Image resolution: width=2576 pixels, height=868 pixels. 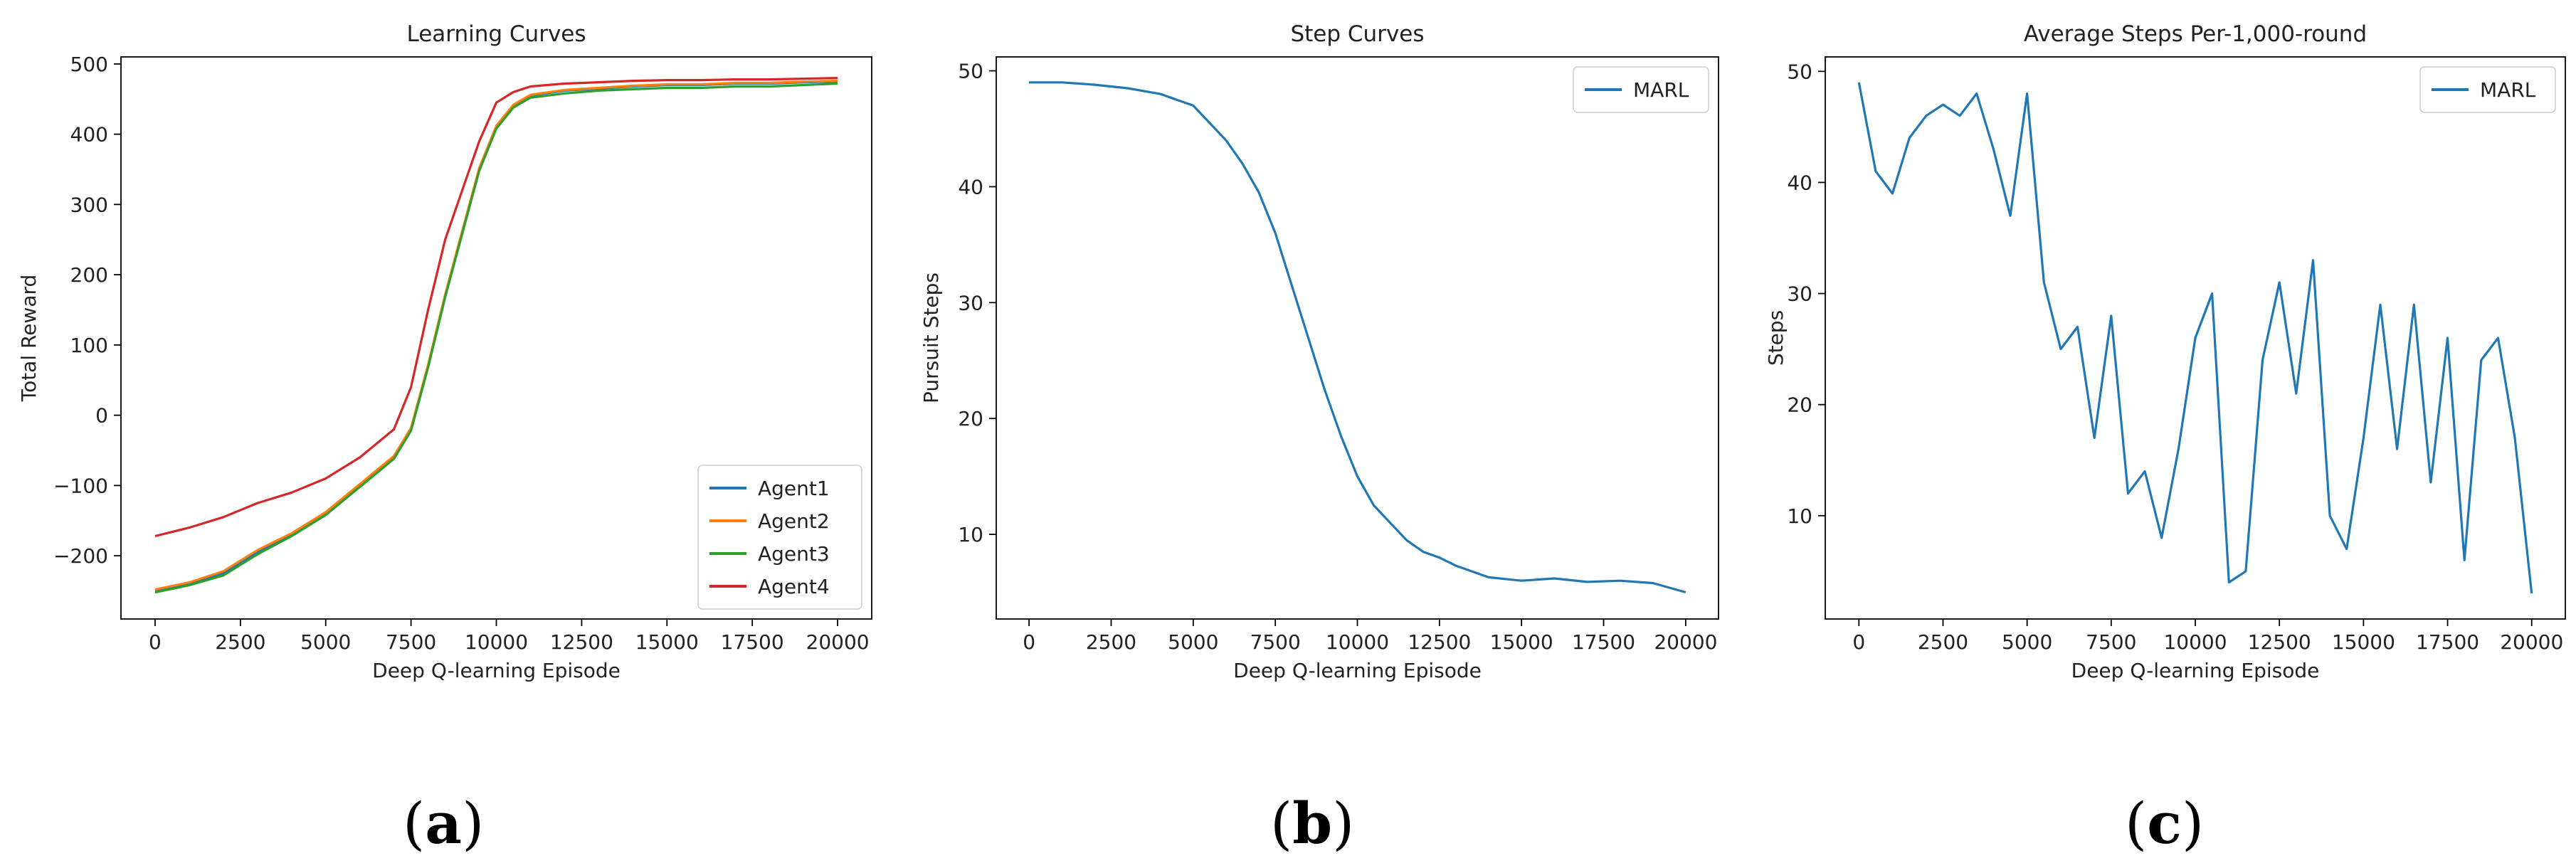 What do you see at coordinates (794, 587) in the screenshot?
I see `legend-label: Agent4` at bounding box center [794, 587].